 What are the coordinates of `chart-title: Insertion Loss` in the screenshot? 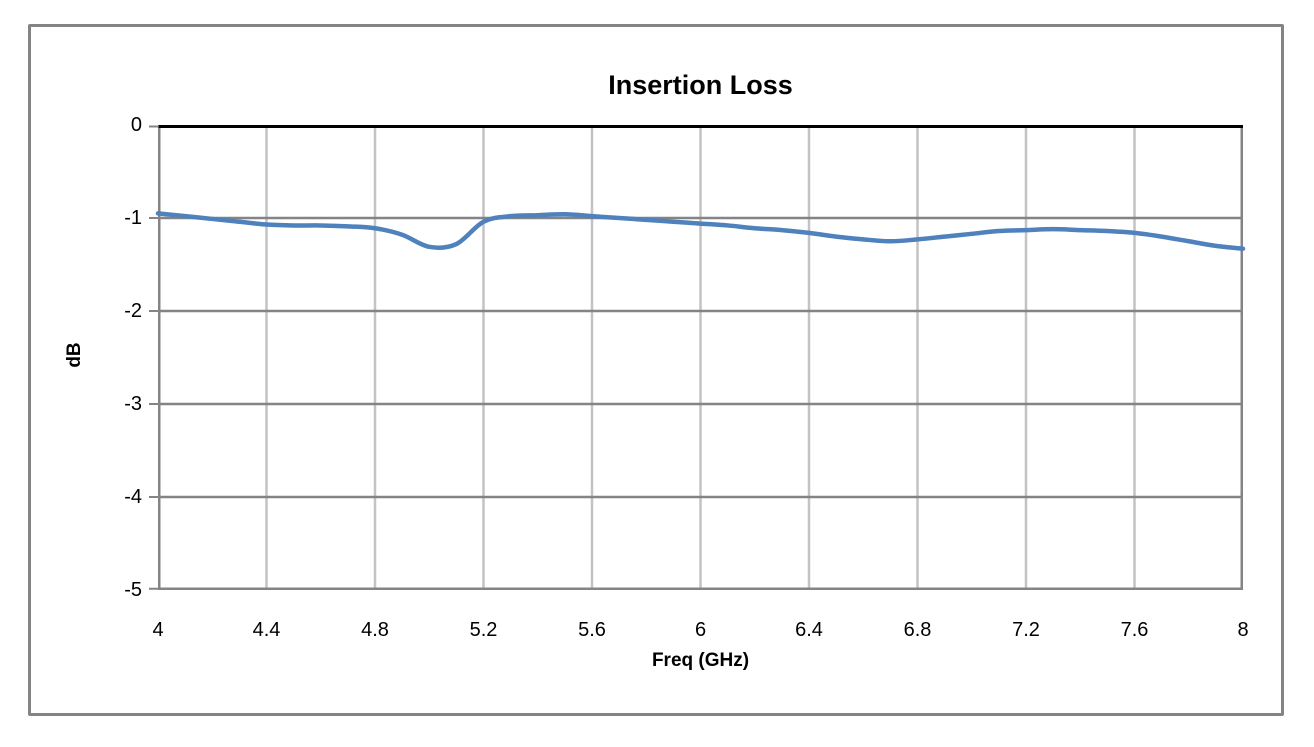 It's located at (700, 85).